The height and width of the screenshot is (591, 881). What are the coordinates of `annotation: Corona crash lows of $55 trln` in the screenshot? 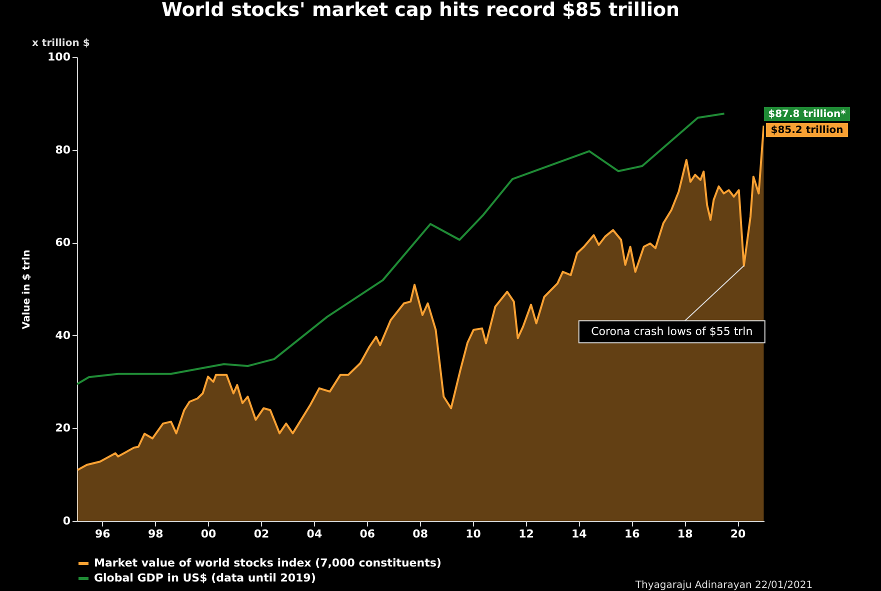 It's located at (672, 331).